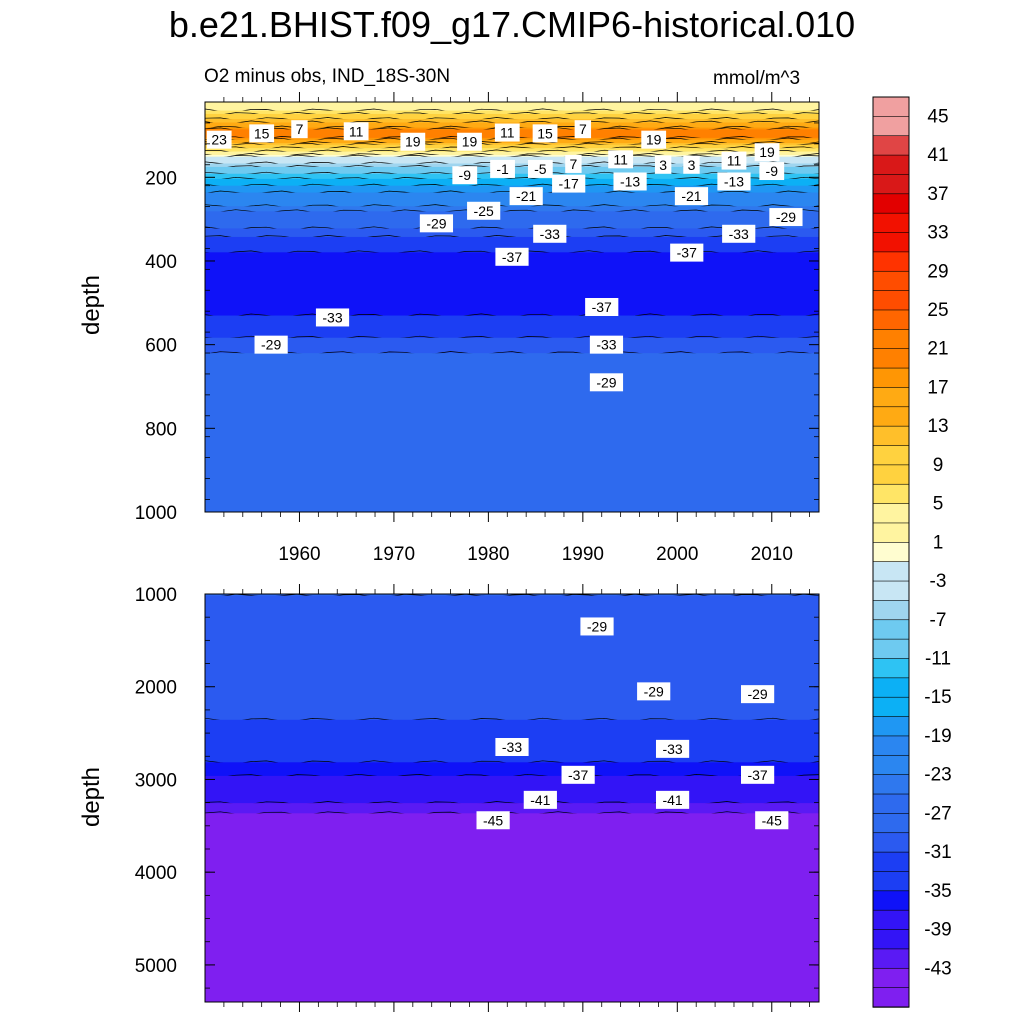 This screenshot has width=1024, height=1024. What do you see at coordinates (574, 164) in the screenshot?
I see `svg-text: 7` at bounding box center [574, 164].